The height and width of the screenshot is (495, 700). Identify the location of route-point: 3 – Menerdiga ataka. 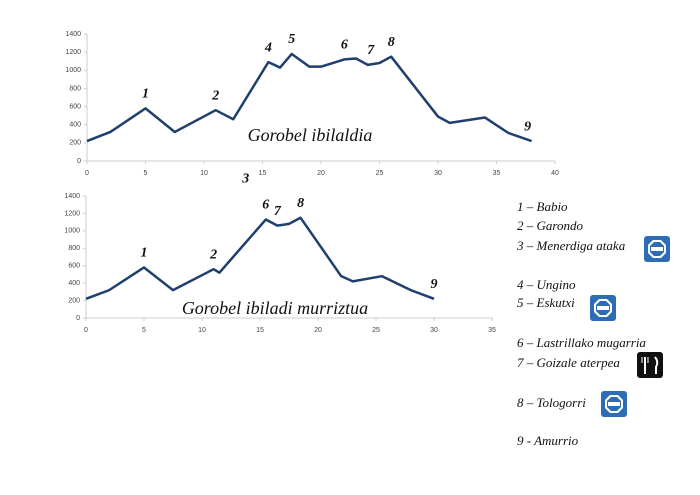
(571, 245).